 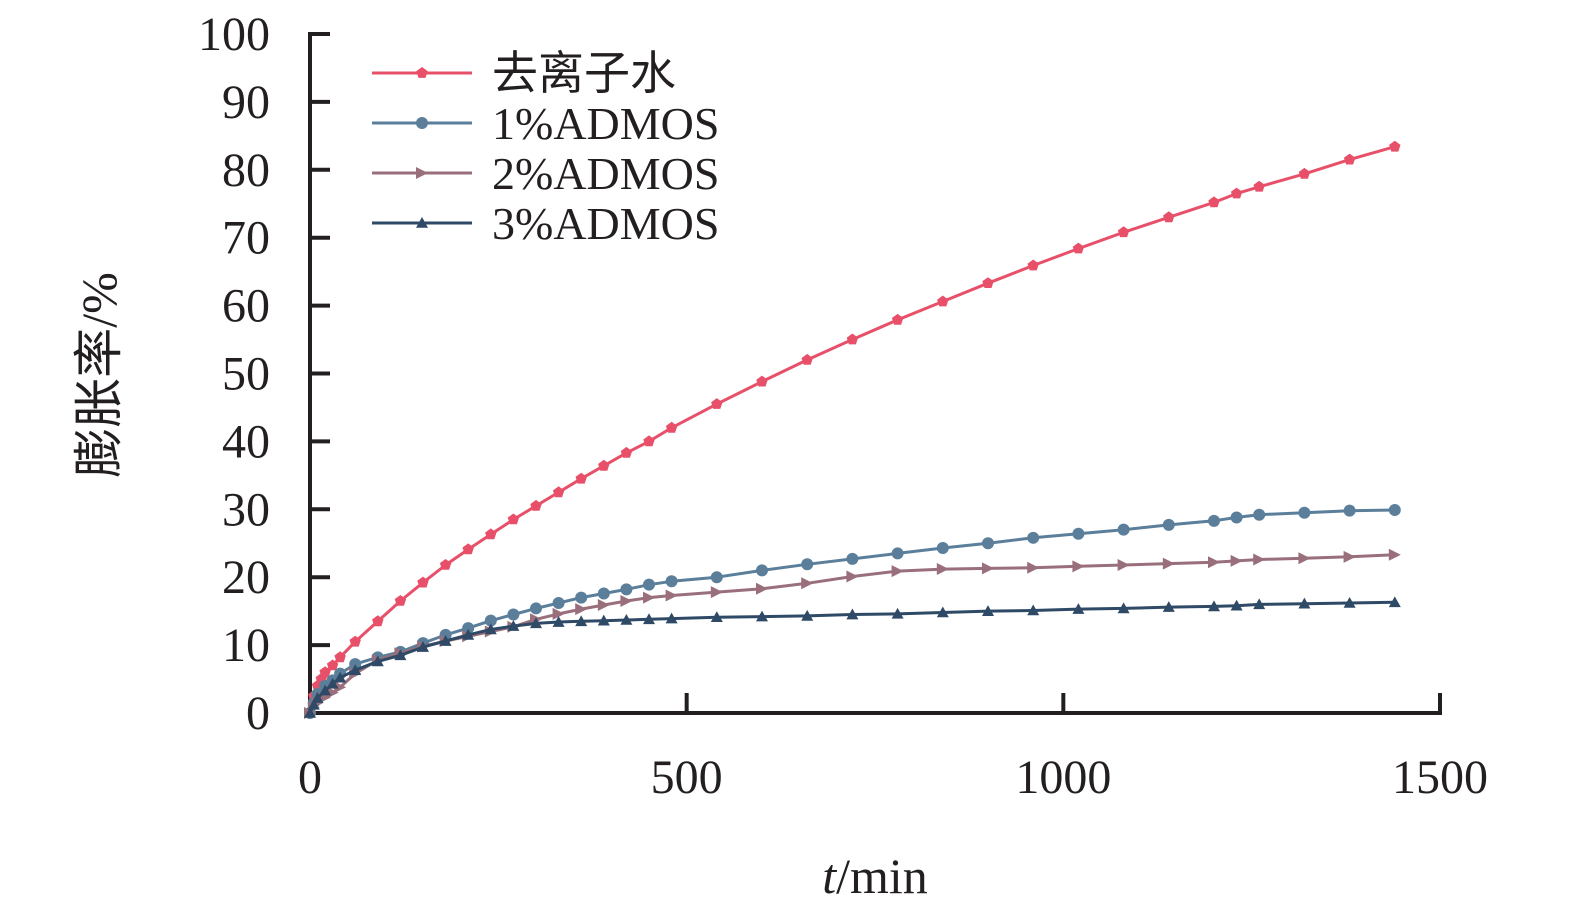 I want to click on y-tick-label: 30, so click(x=246, y=509).